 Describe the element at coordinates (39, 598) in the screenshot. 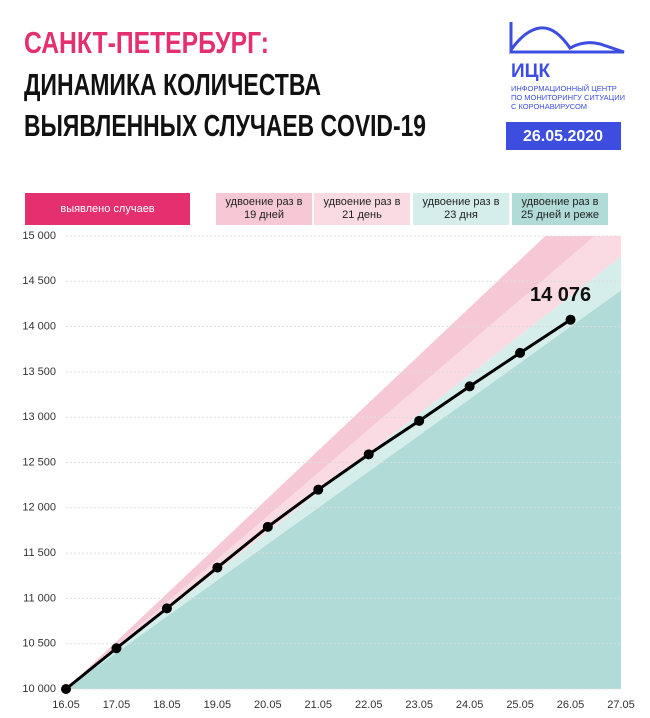

I see `y-tick-label: 11 000` at that location.